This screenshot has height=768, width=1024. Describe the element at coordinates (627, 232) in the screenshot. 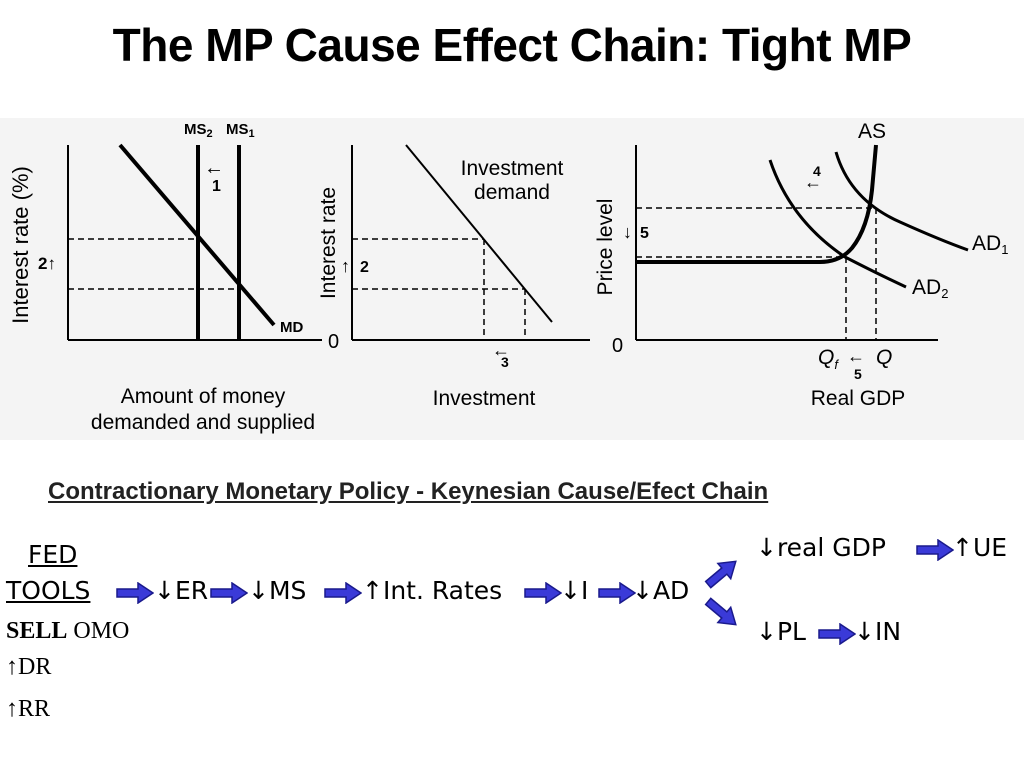

I see `graph3-step5-arrow: ↓` at that location.